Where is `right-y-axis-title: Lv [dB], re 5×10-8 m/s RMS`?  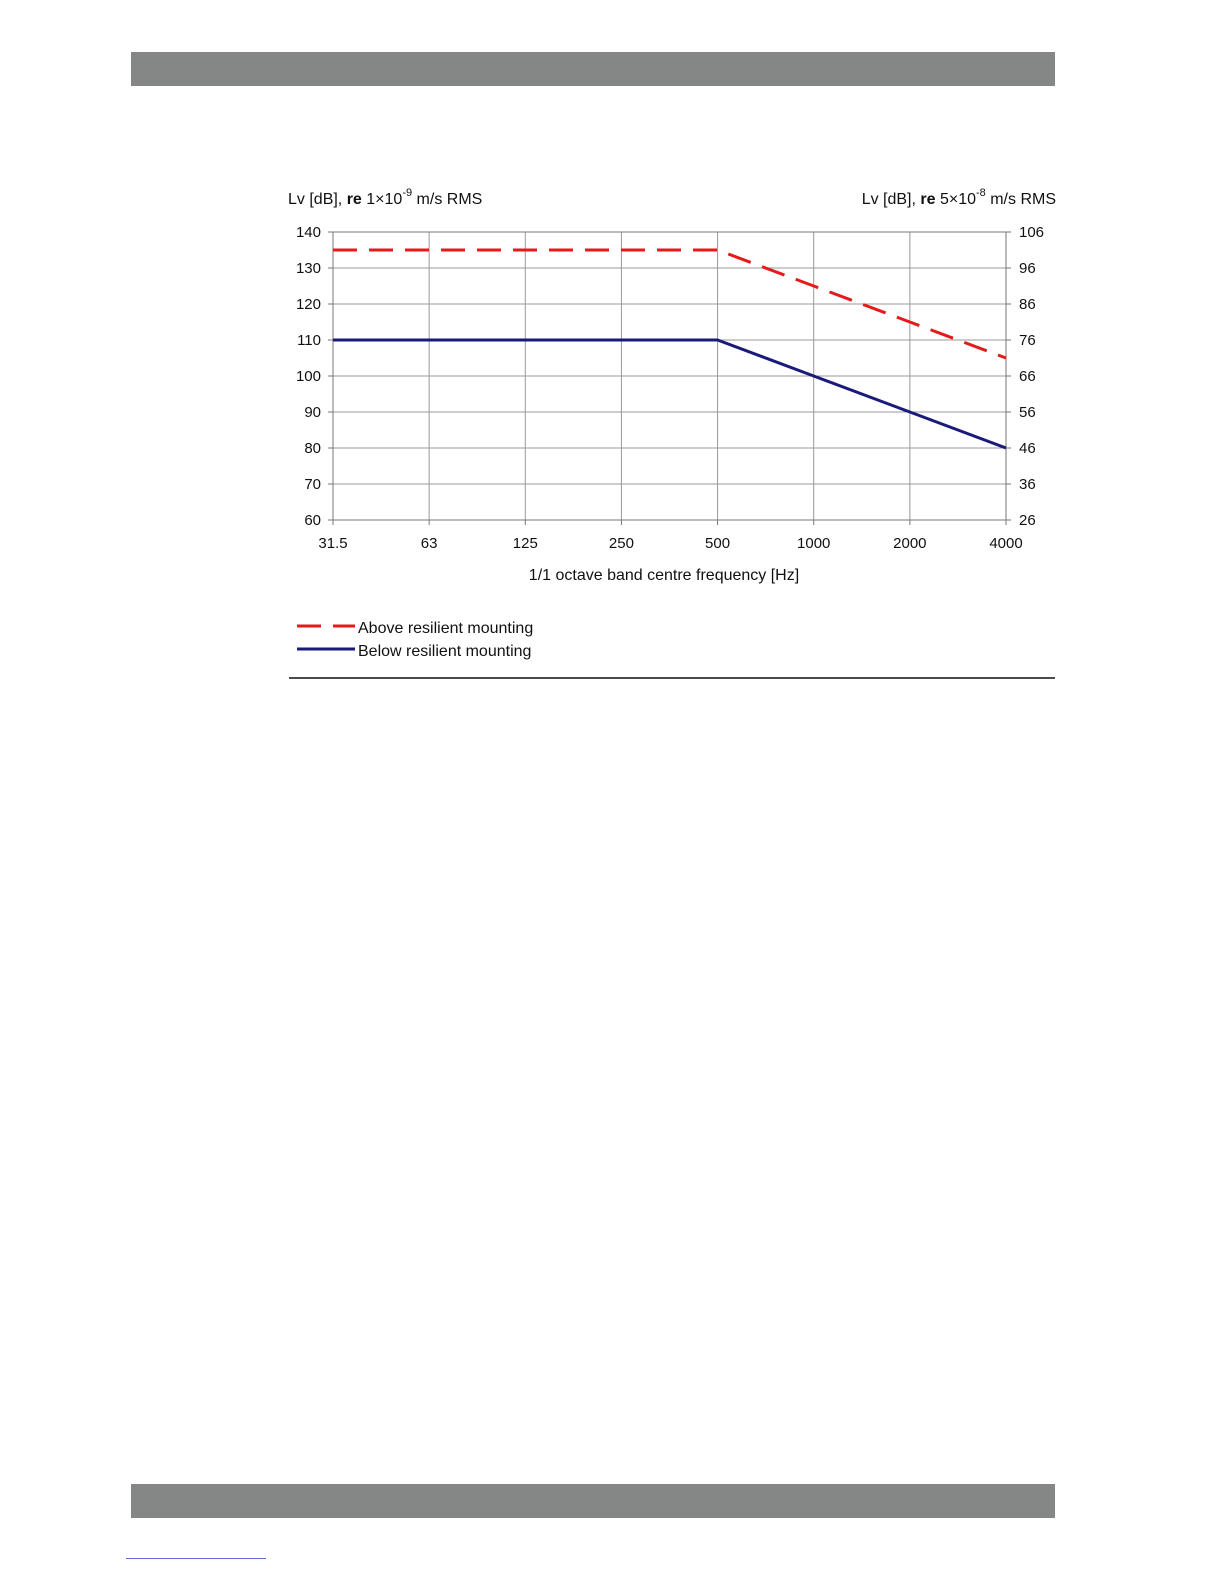 right-y-axis-title: Lv [dB], re 5×10-8 m/s RMS is located at coordinates (959, 197).